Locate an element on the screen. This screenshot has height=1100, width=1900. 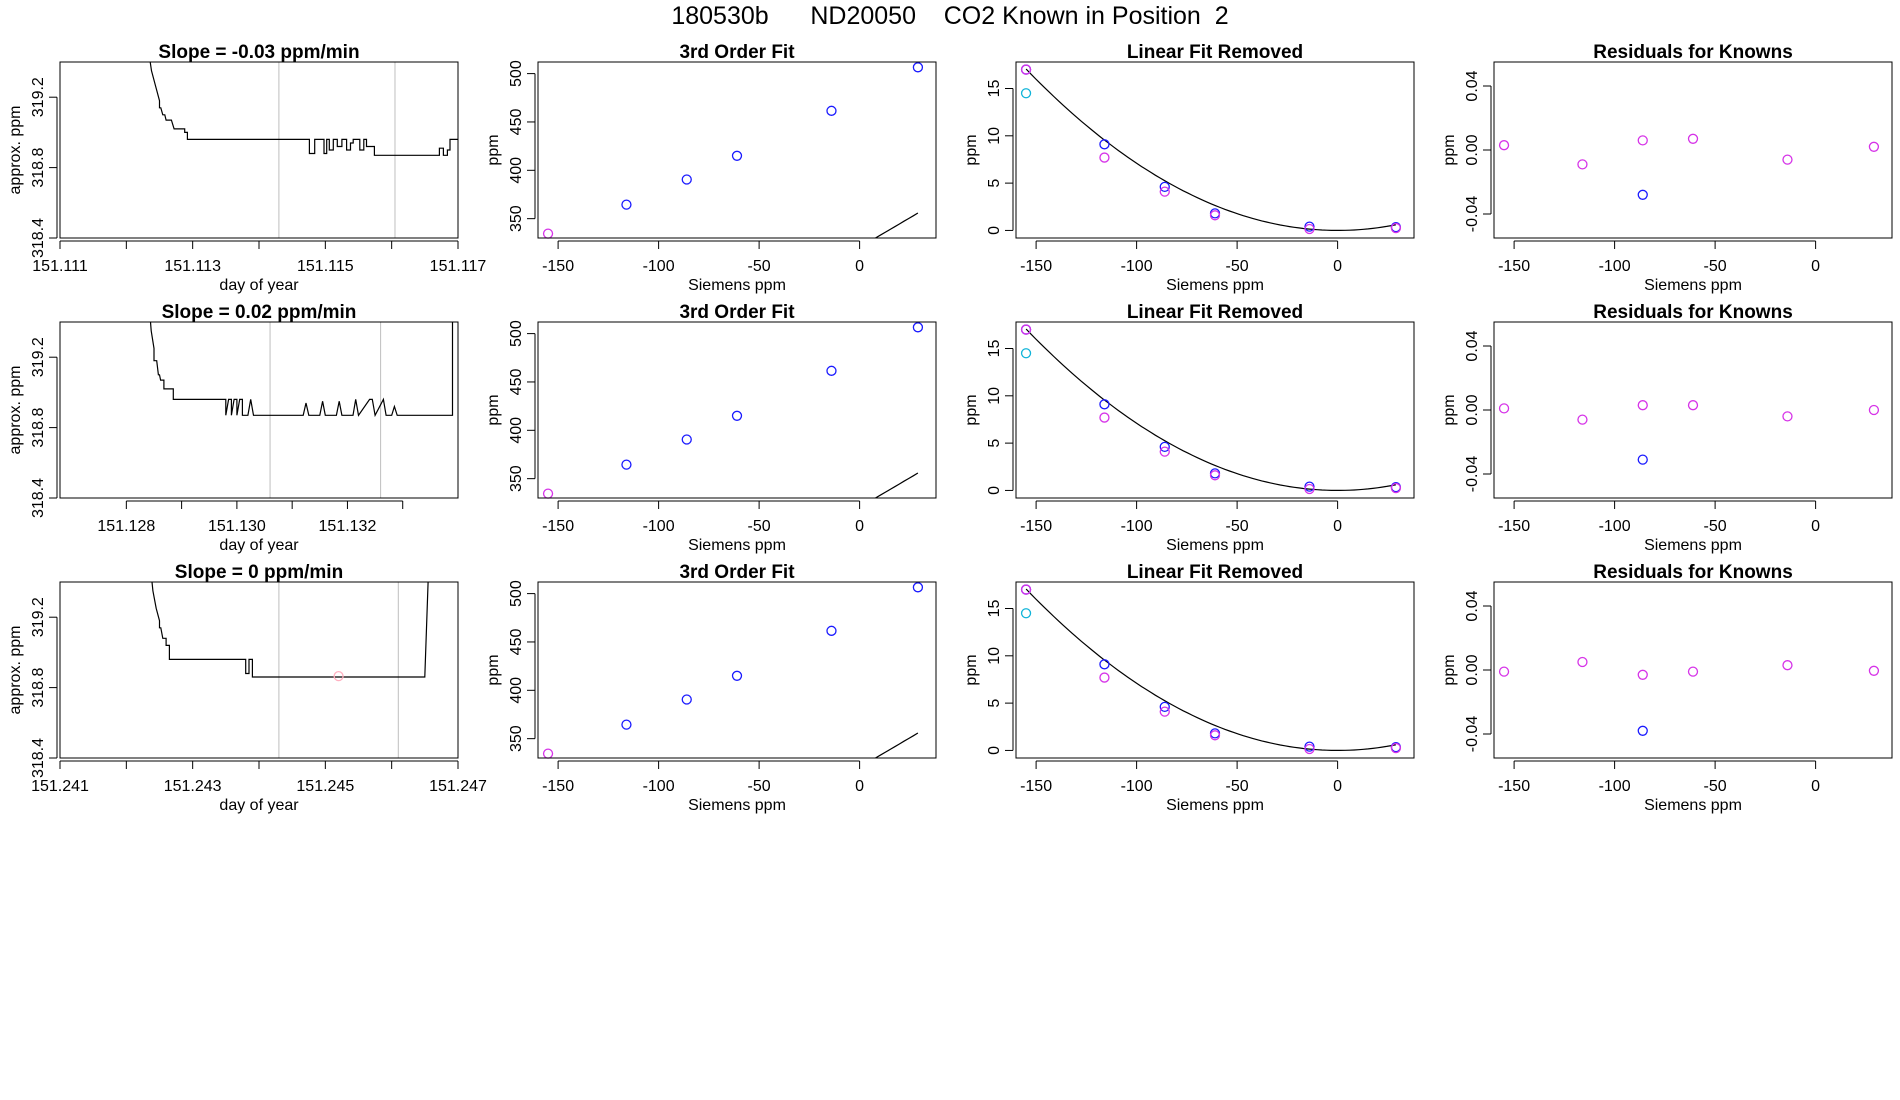
panel-title: Slope = -0.03 ppm/min is located at coordinates (258, 52).